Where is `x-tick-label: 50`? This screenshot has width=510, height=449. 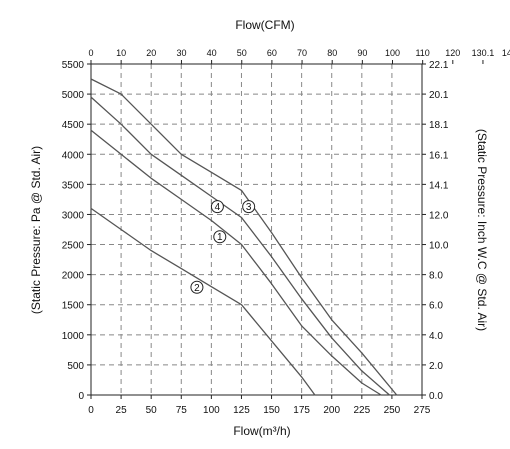
x-tick-label: 50 is located at coordinates (152, 410).